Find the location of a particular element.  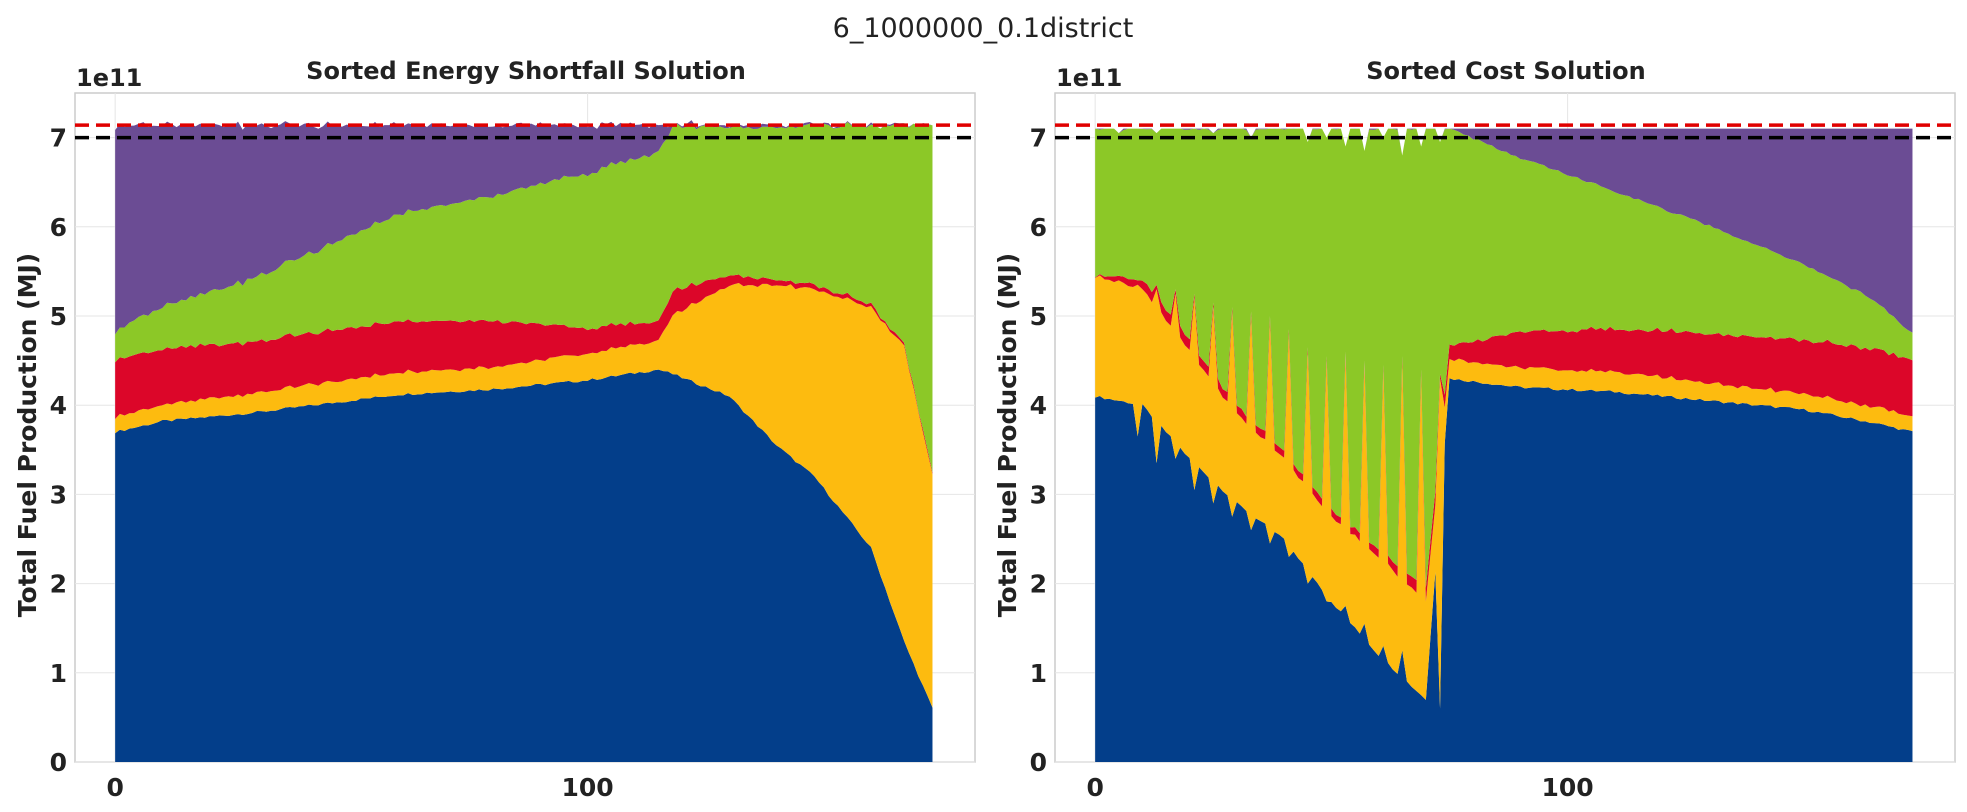

right-chart-title: Sorted Cost Solution is located at coordinates (1505, 71).